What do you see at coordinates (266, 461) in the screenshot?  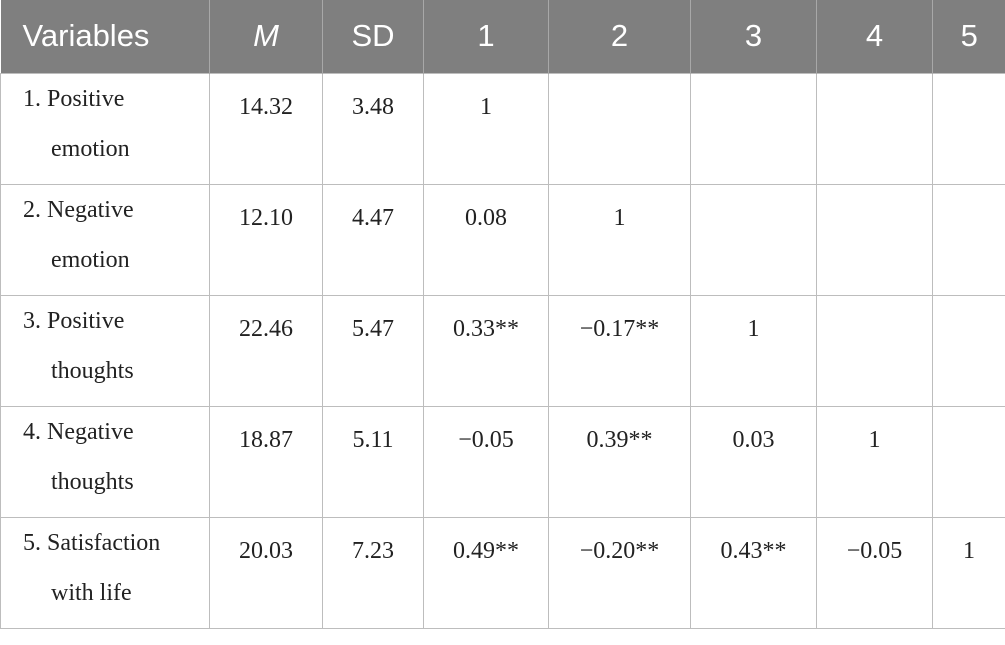 I see `cell: 18.87` at bounding box center [266, 461].